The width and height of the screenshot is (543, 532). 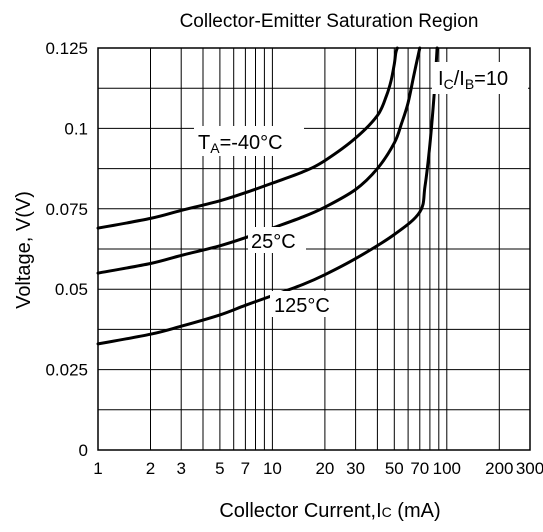 What do you see at coordinates (24, 250) in the screenshot?
I see `y-axis-title: Voltage, V(V)` at bounding box center [24, 250].